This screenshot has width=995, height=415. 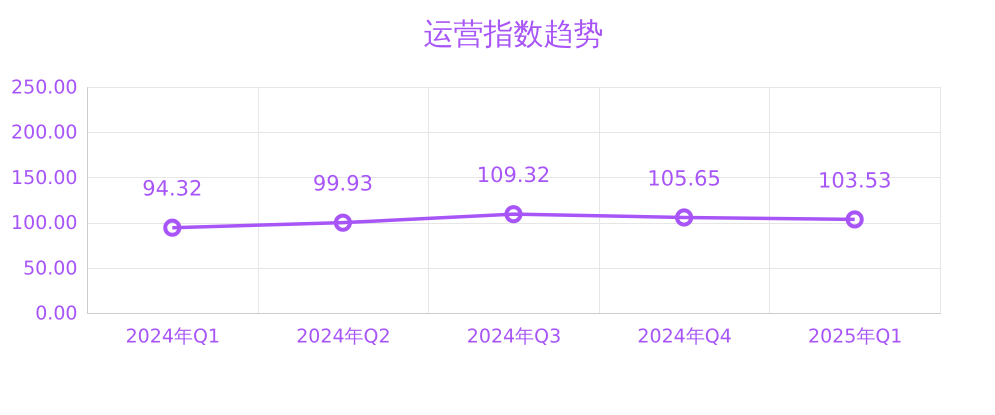 What do you see at coordinates (172, 188) in the screenshot?
I see `data-label: 94.32` at bounding box center [172, 188].